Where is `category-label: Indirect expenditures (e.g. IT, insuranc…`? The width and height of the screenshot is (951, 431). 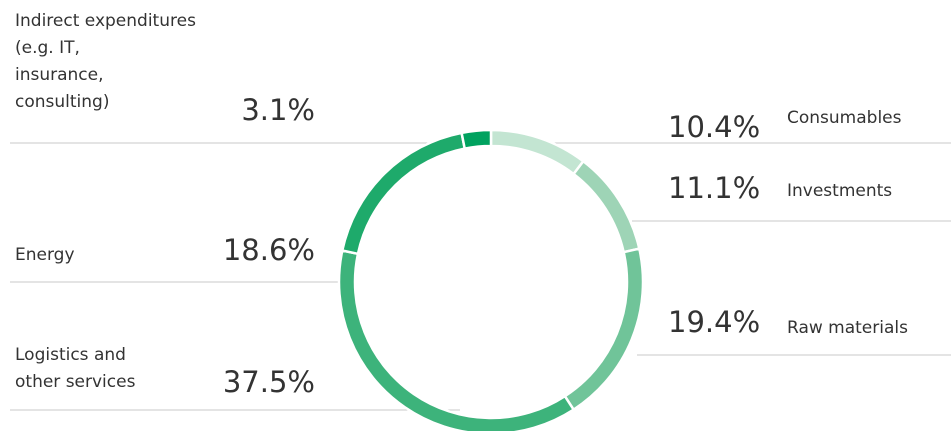
category-label: Indirect expenditures (e.g. IT, insuranc… is located at coordinates (105, 61).